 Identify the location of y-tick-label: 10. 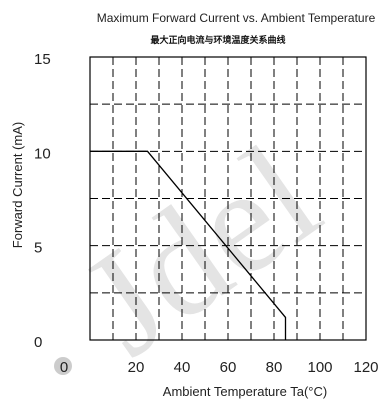
(42, 153).